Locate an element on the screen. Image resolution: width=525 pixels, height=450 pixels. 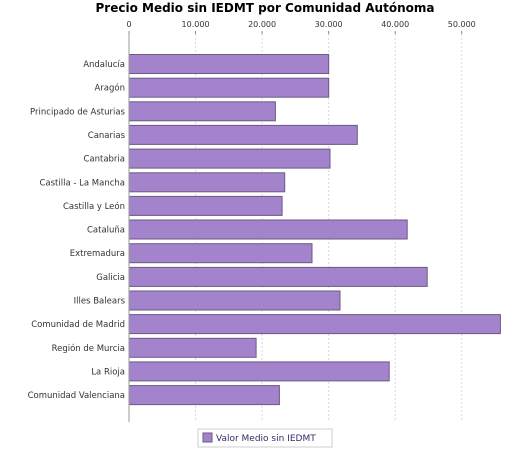
category-label: Extremadura is located at coordinates (97, 254).